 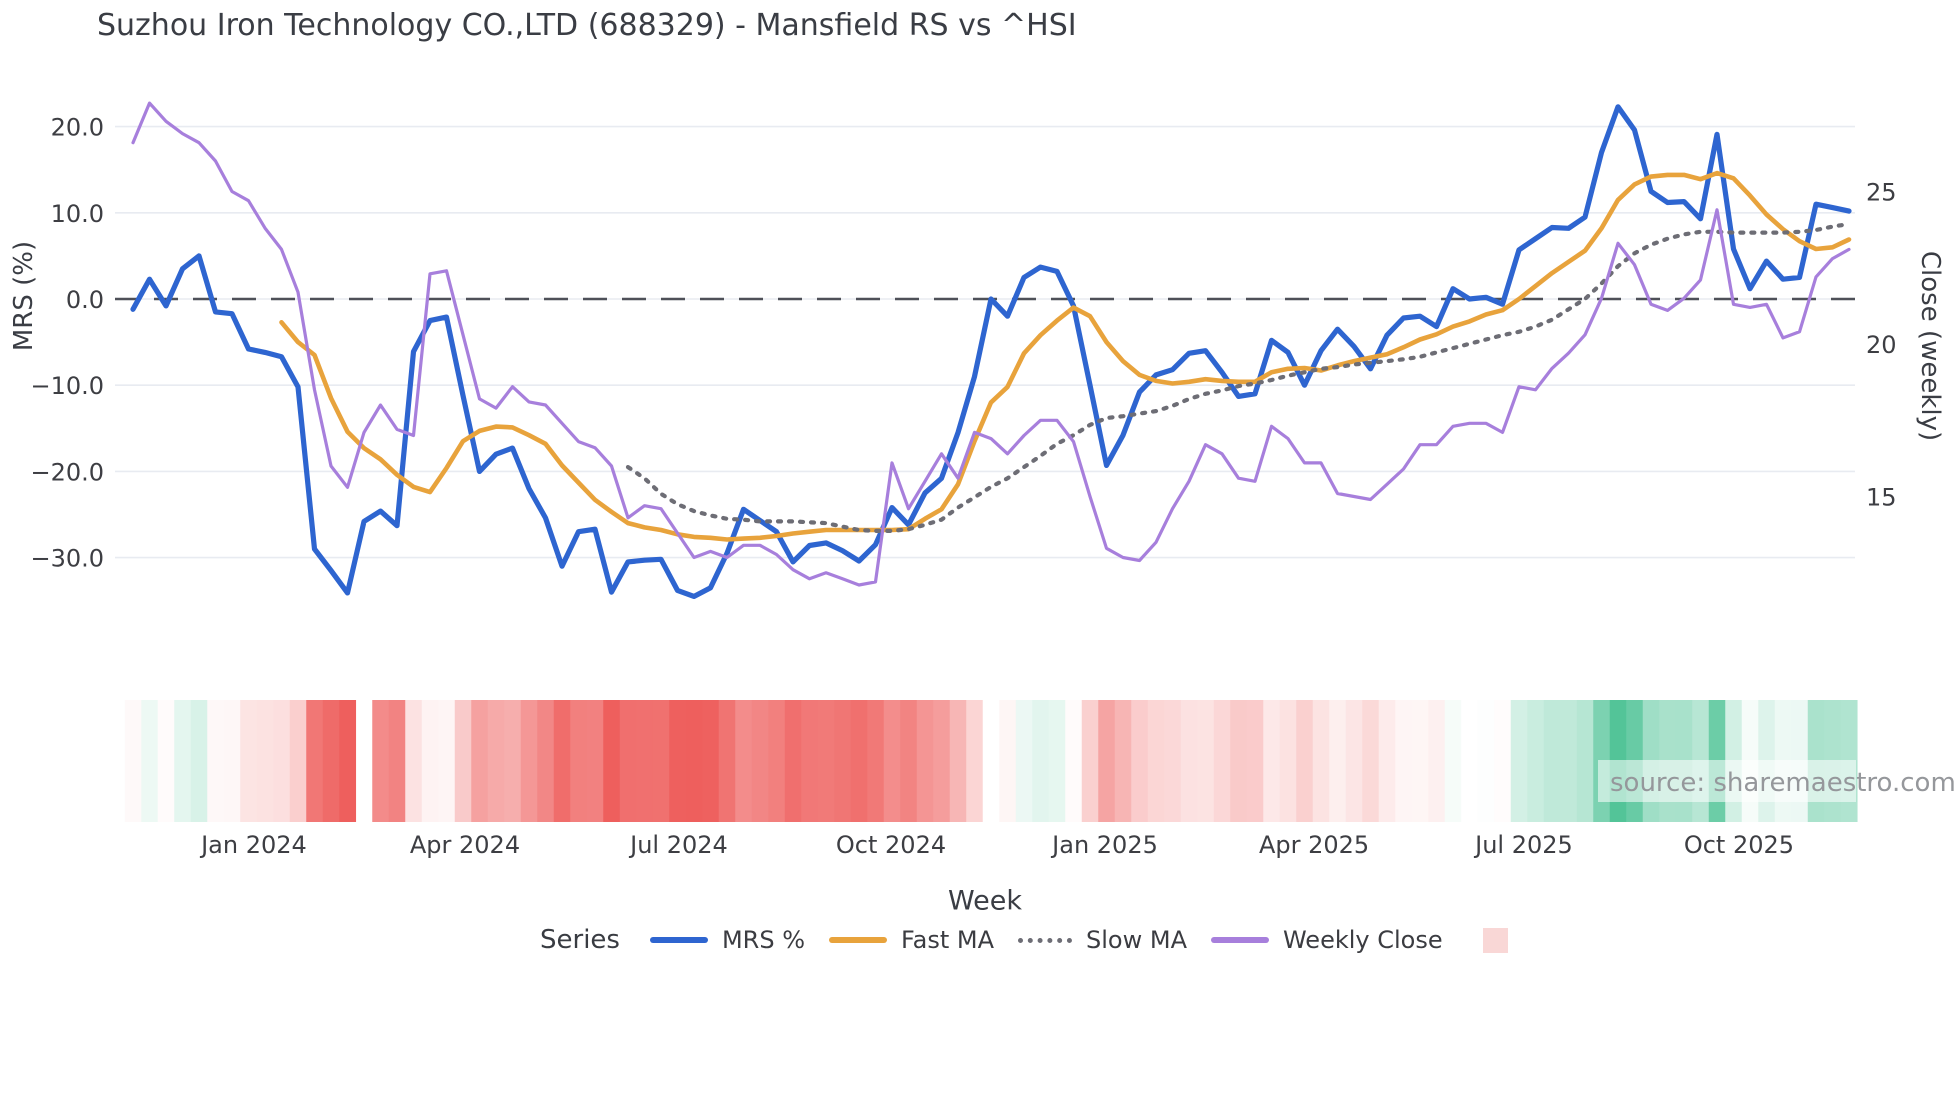 I want to click on right-axis-tick: 25, so click(x=1881, y=193).